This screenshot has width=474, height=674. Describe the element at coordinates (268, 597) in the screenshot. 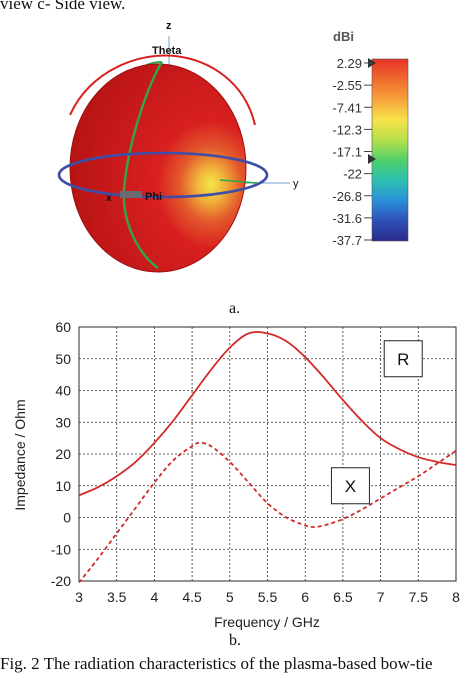

I see `x-tick-label: 5.5` at that location.